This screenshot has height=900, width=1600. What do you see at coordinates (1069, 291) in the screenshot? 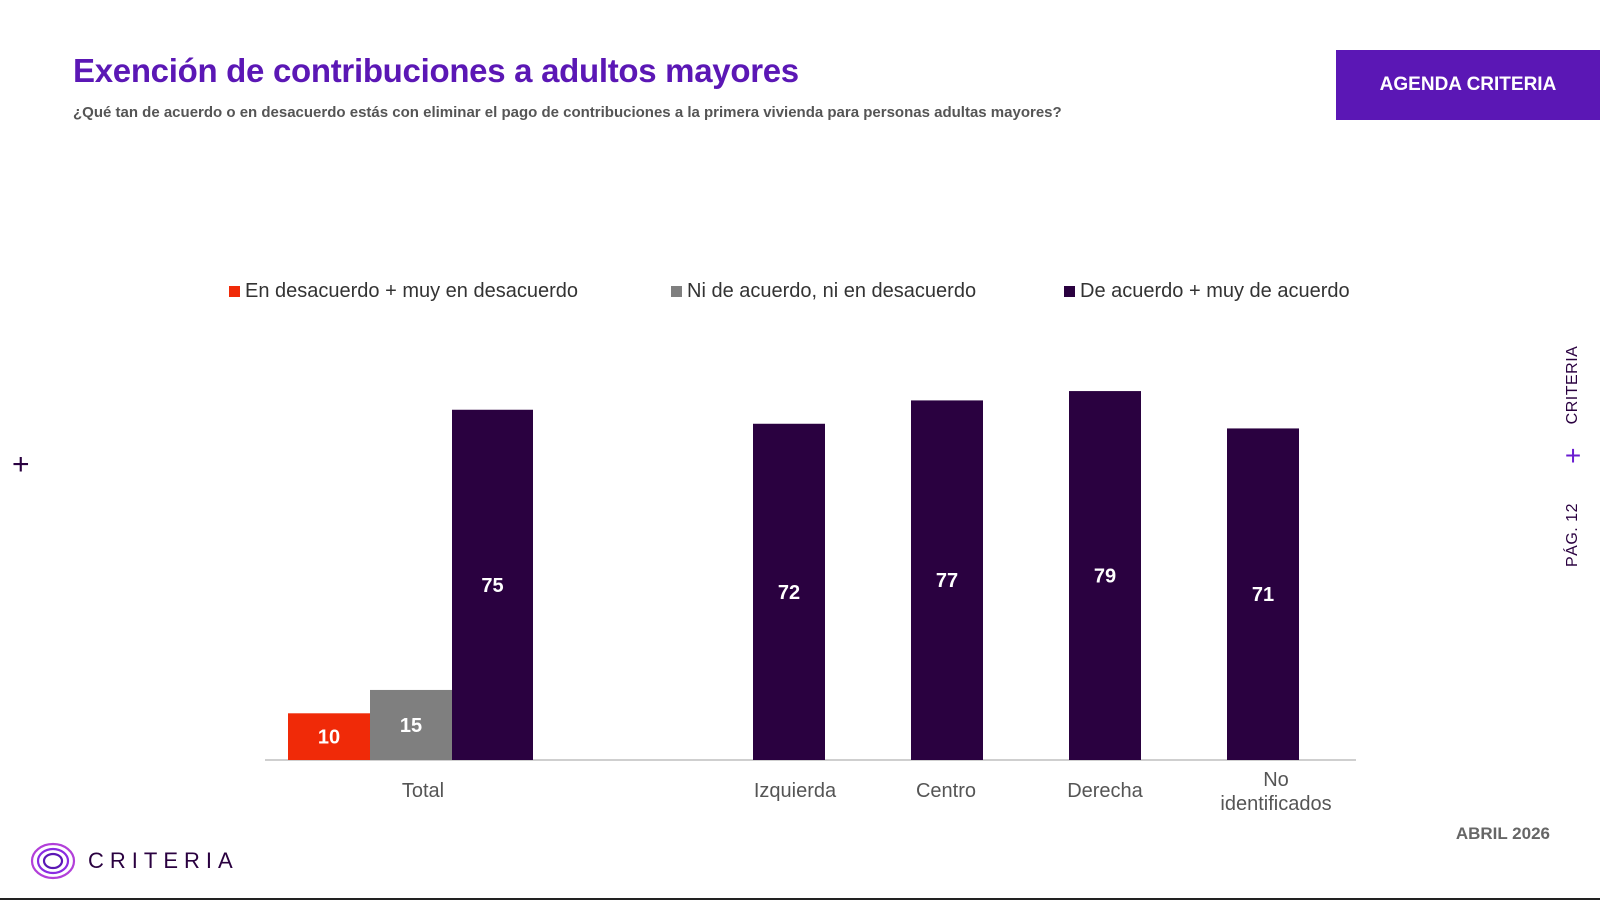
I see `legend-swatch-agree` at bounding box center [1069, 291].